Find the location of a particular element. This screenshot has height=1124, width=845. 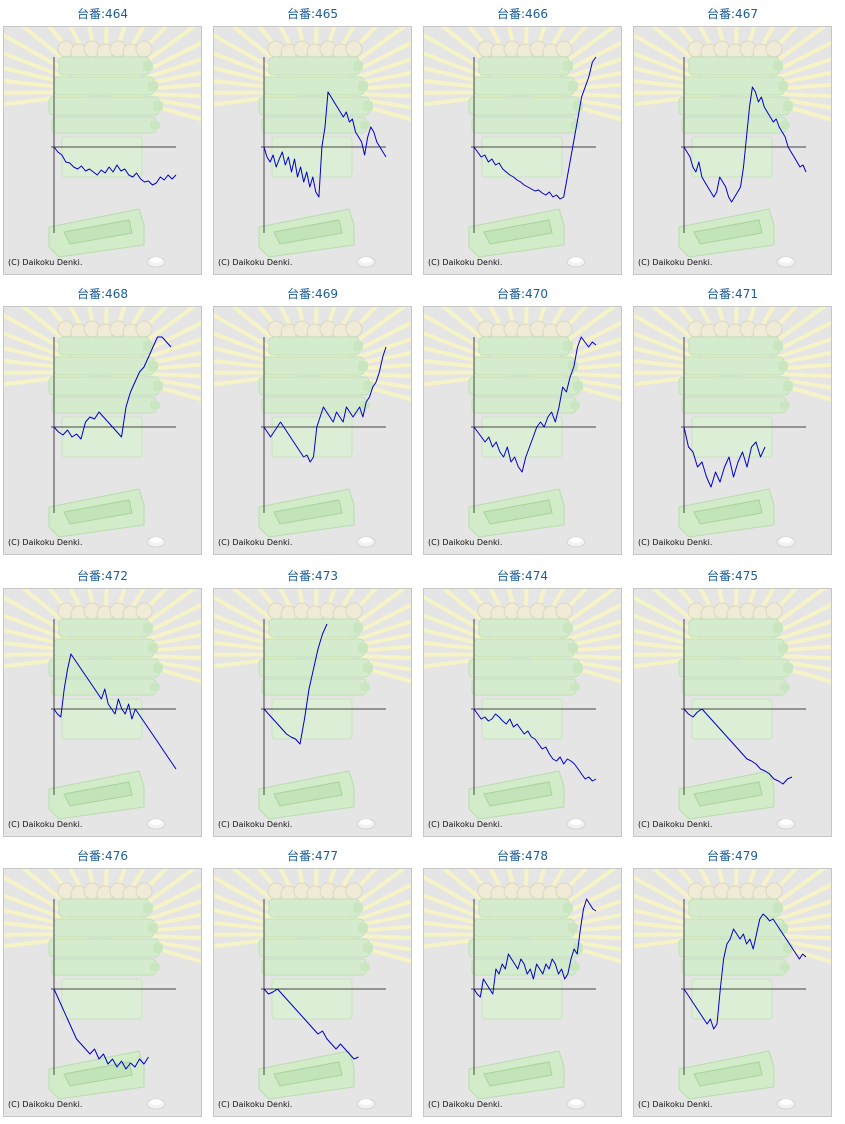

chart-card: 台番:465 (C) Daikoku Denki. is located at coordinates (312, 141).